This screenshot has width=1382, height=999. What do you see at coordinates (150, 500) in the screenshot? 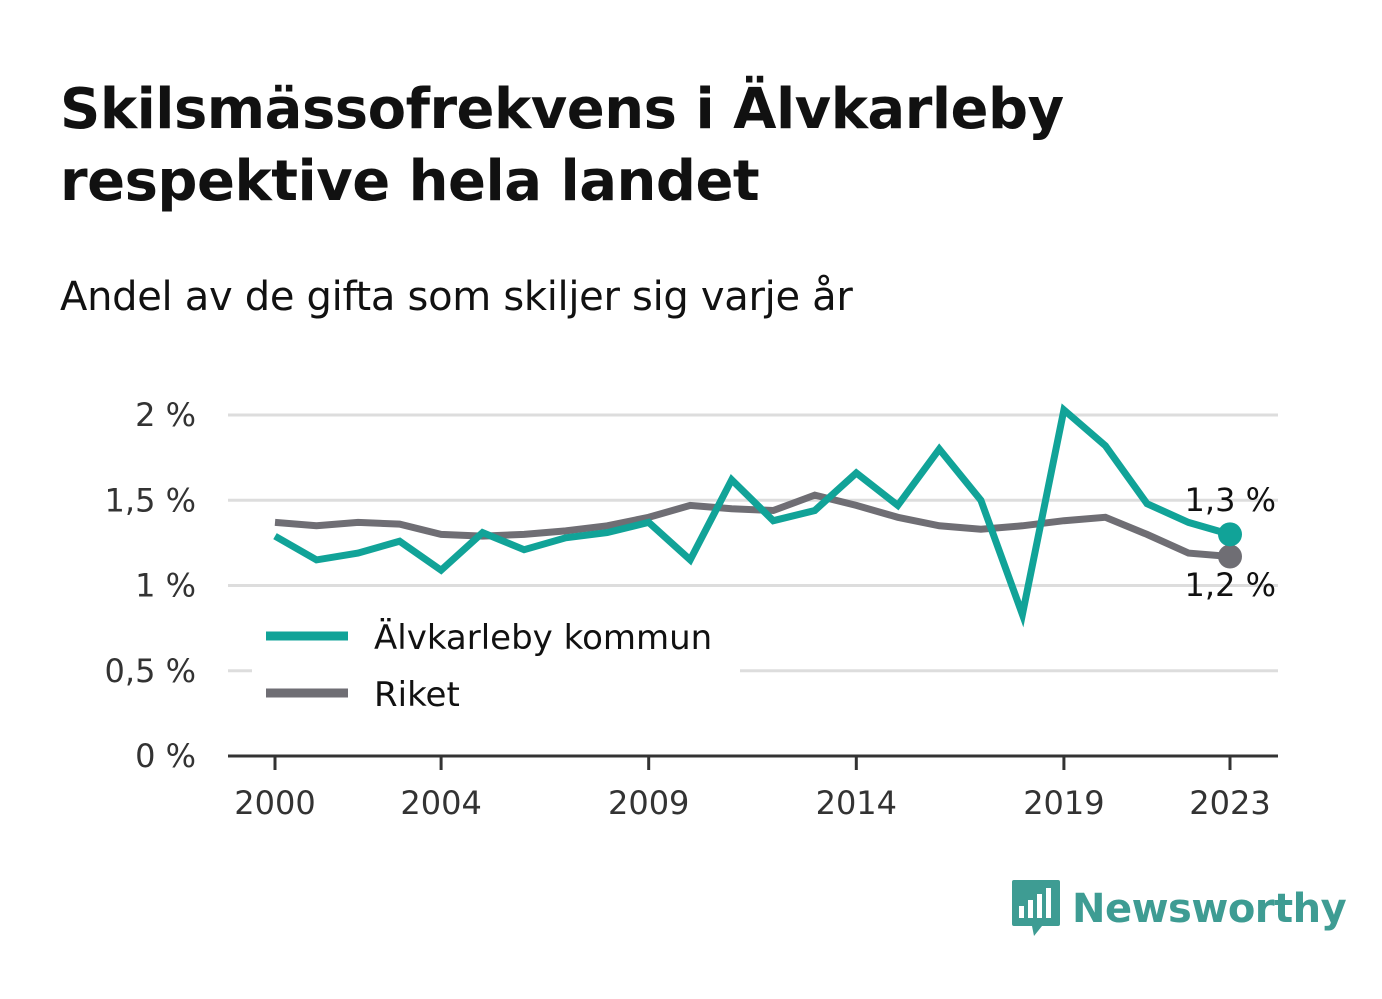
I see `y-tick-label: 1,5 %` at bounding box center [150, 500].